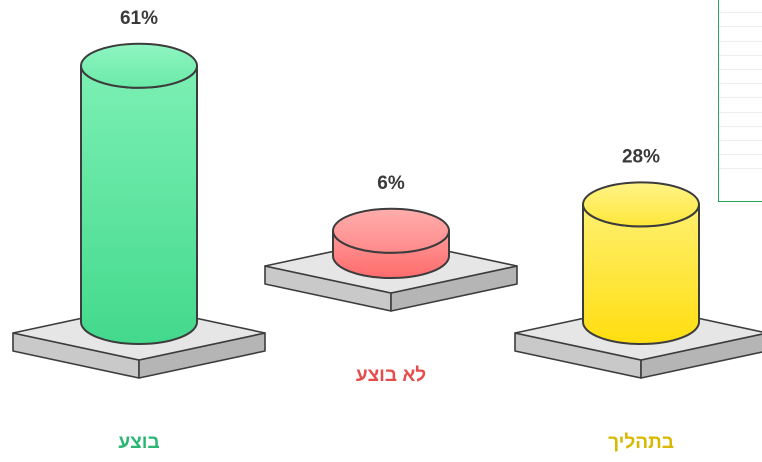  Describe the element at coordinates (391, 375) in the screenshot. I see `category-label: לא בוצע` at that location.